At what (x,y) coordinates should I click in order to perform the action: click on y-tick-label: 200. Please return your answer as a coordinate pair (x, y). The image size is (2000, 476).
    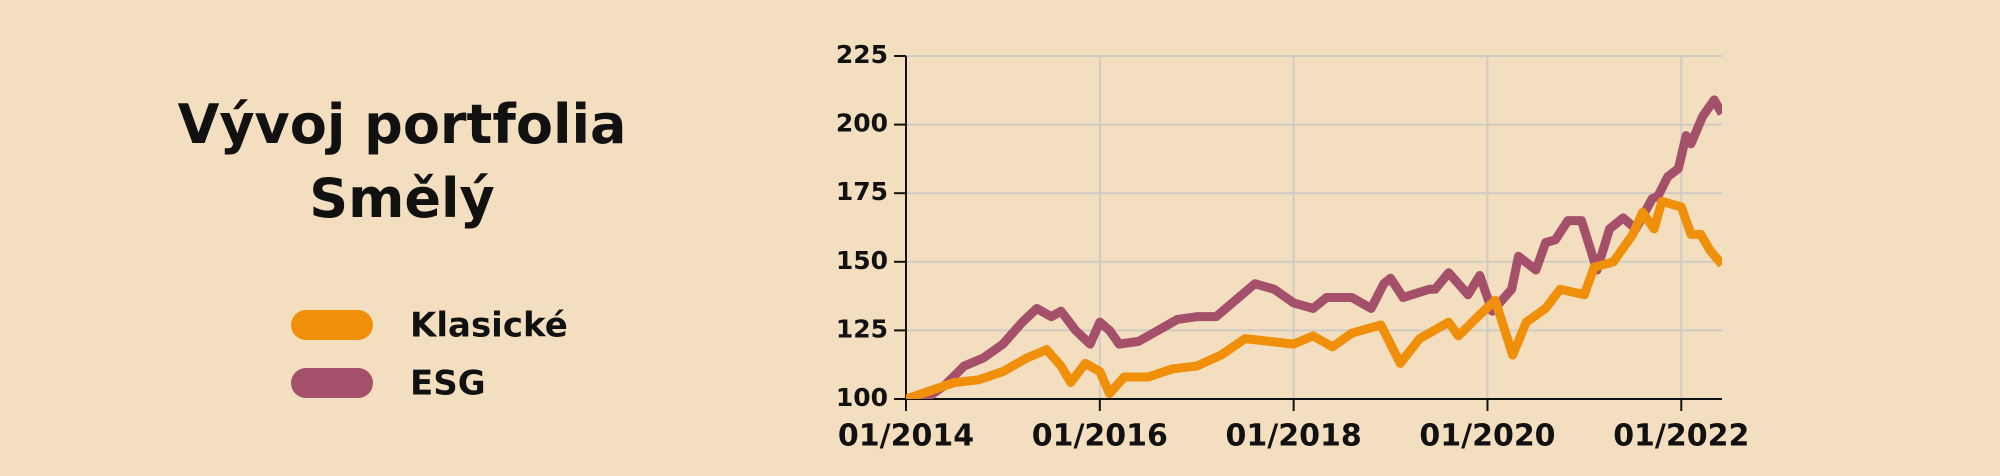
    Looking at the image, I should click on (862, 123).